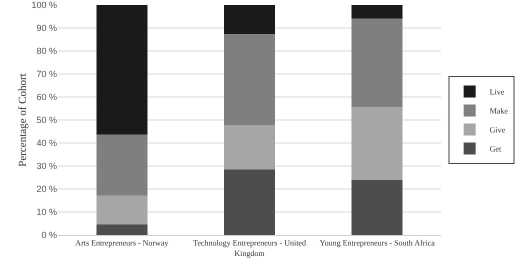 The height and width of the screenshot is (267, 520). What do you see at coordinates (499, 111) in the screenshot?
I see `legend-label: Make` at bounding box center [499, 111].